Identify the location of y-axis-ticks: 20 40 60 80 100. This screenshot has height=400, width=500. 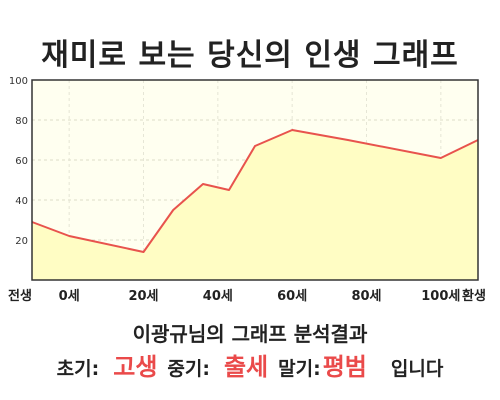
(18, 161).